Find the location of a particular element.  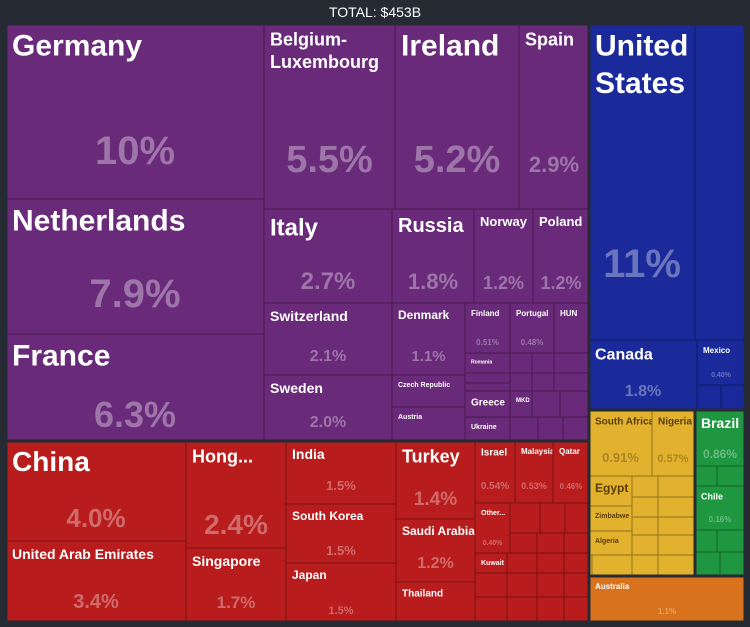

cell-chile: Chile 0.16% is located at coordinates (720, 508).